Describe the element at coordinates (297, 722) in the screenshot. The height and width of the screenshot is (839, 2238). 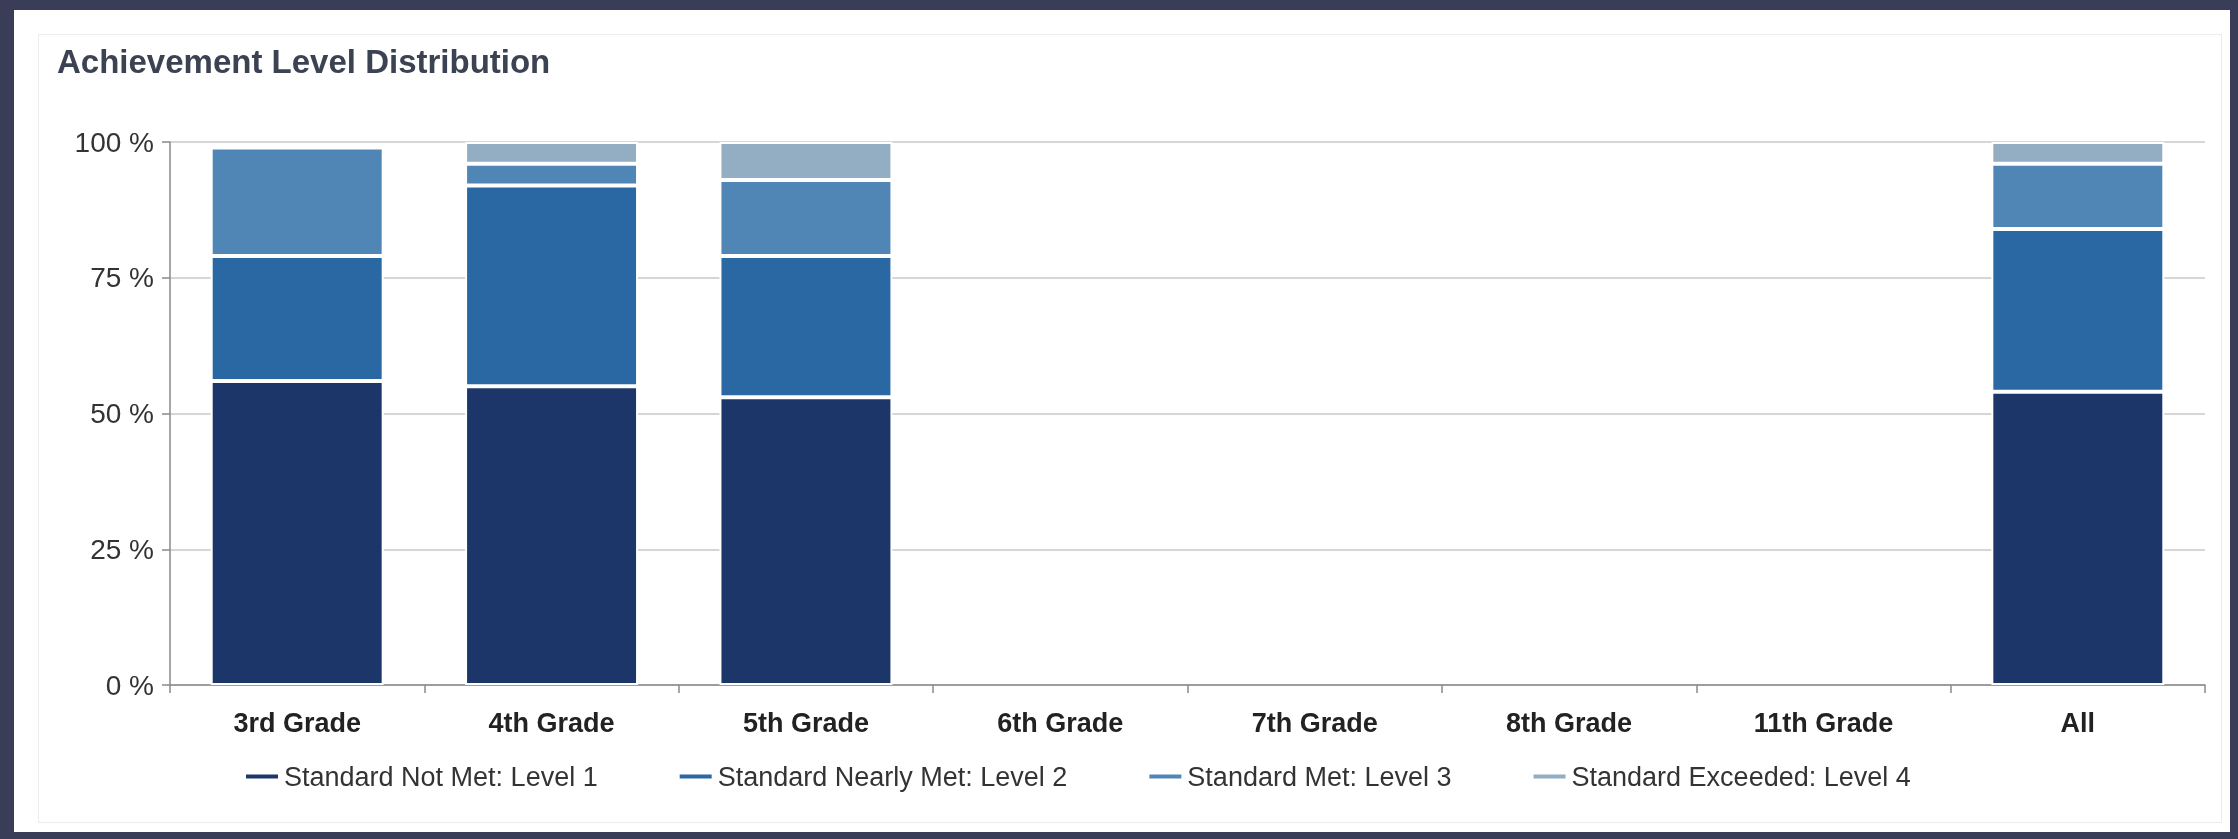
I see `x-tick-label: 3rd Grade` at that location.